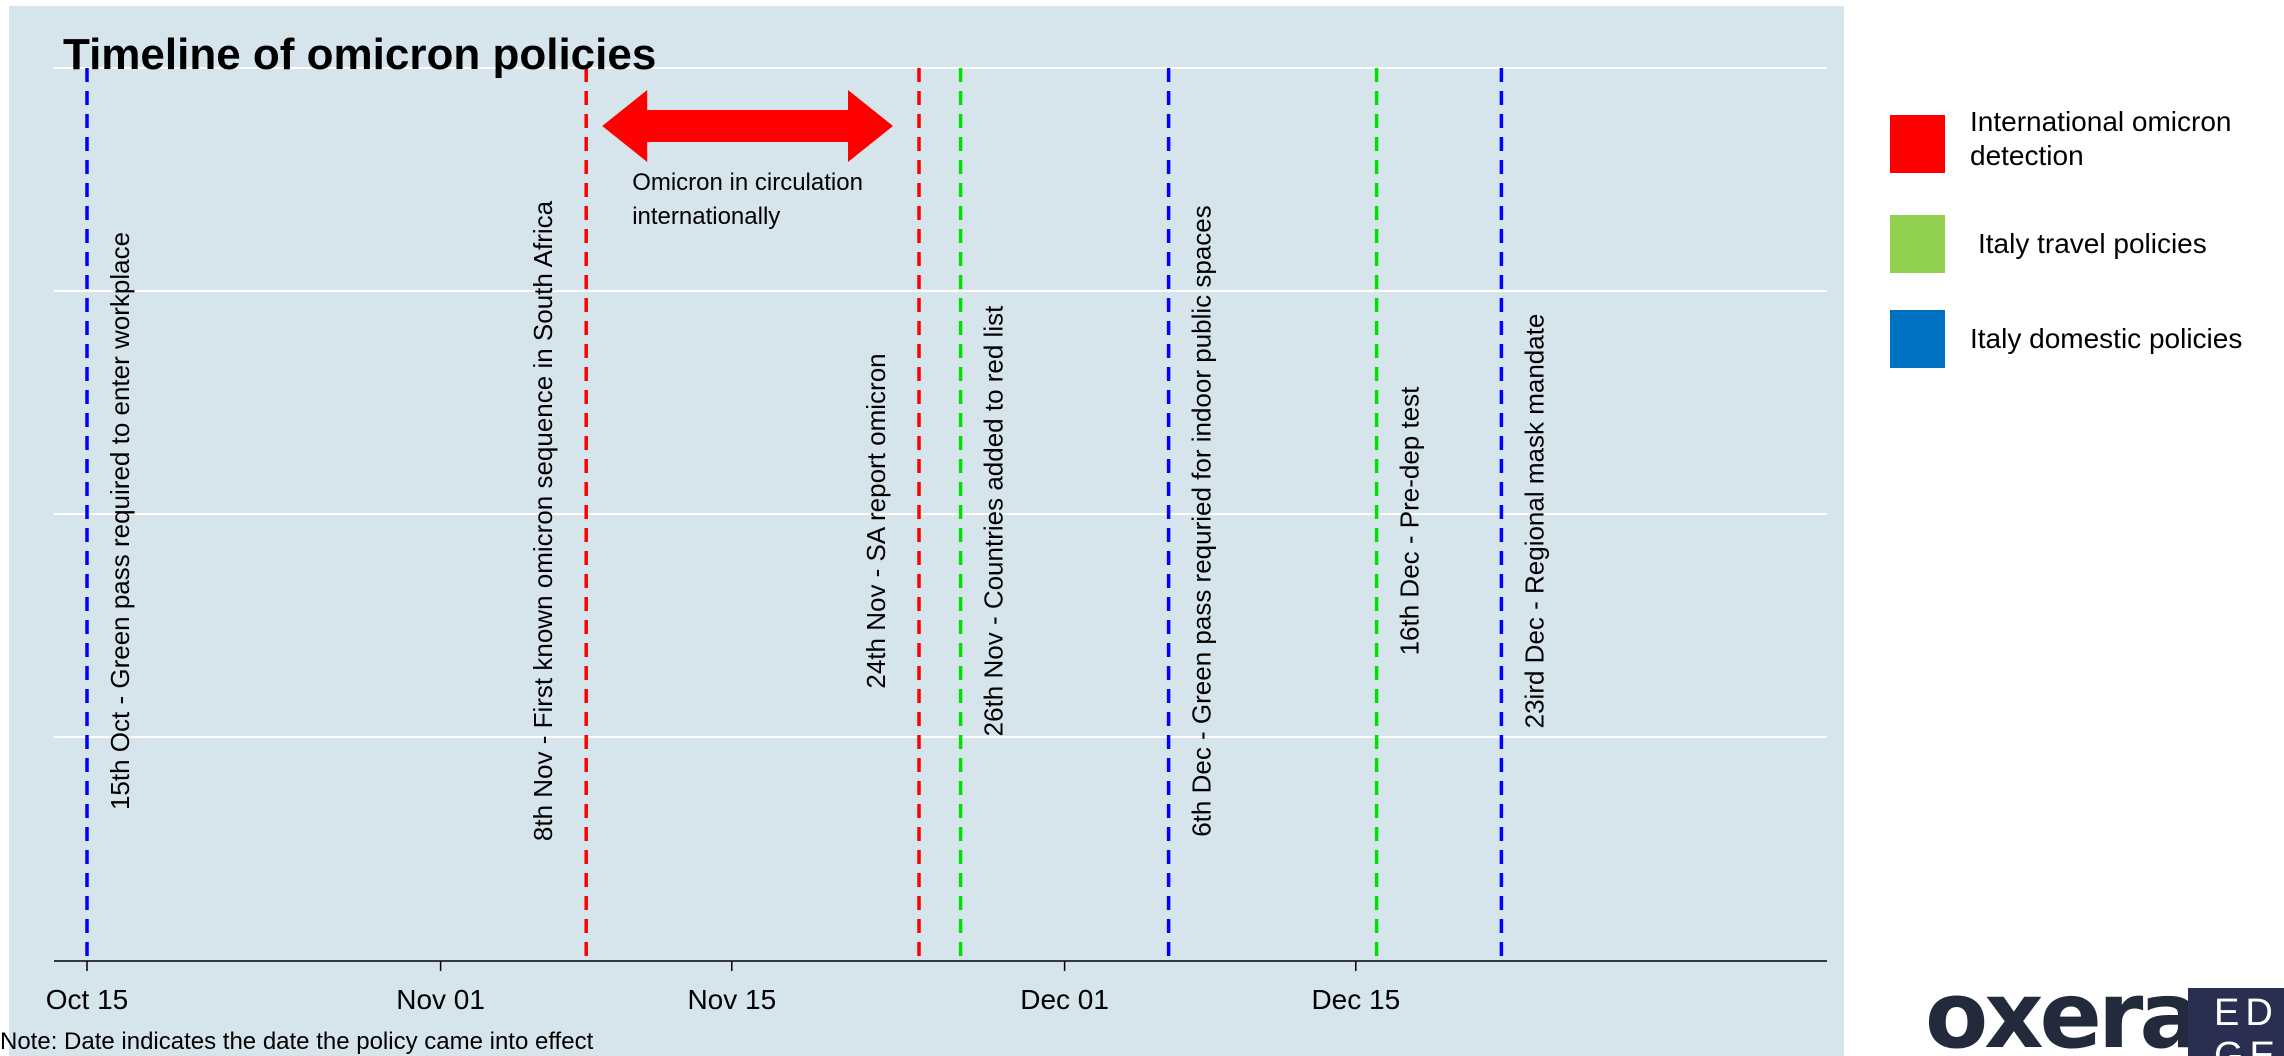 This screenshot has width=2284, height=1056. I want to click on x-tick-label-0: Oct 15, so click(87, 999).